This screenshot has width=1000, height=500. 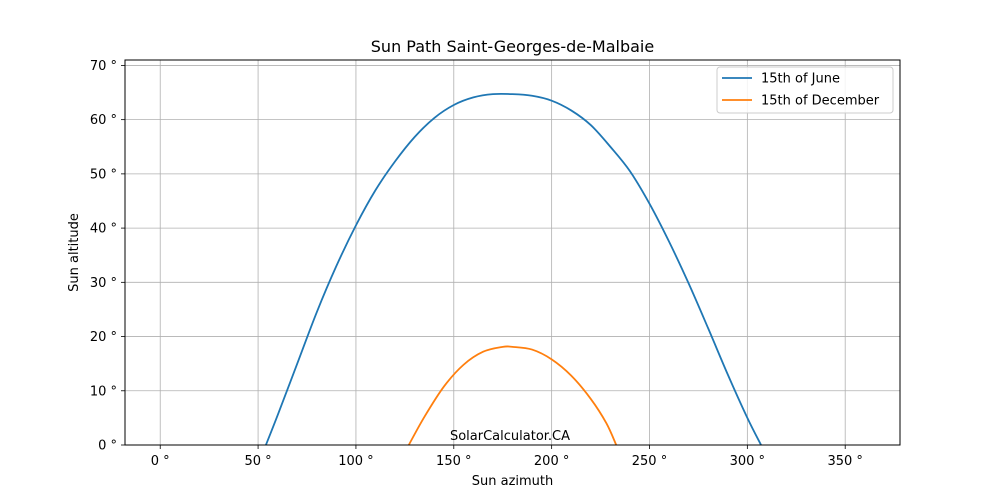 What do you see at coordinates (160, 461) in the screenshot?
I see `x-tick-label: 0 °` at bounding box center [160, 461].